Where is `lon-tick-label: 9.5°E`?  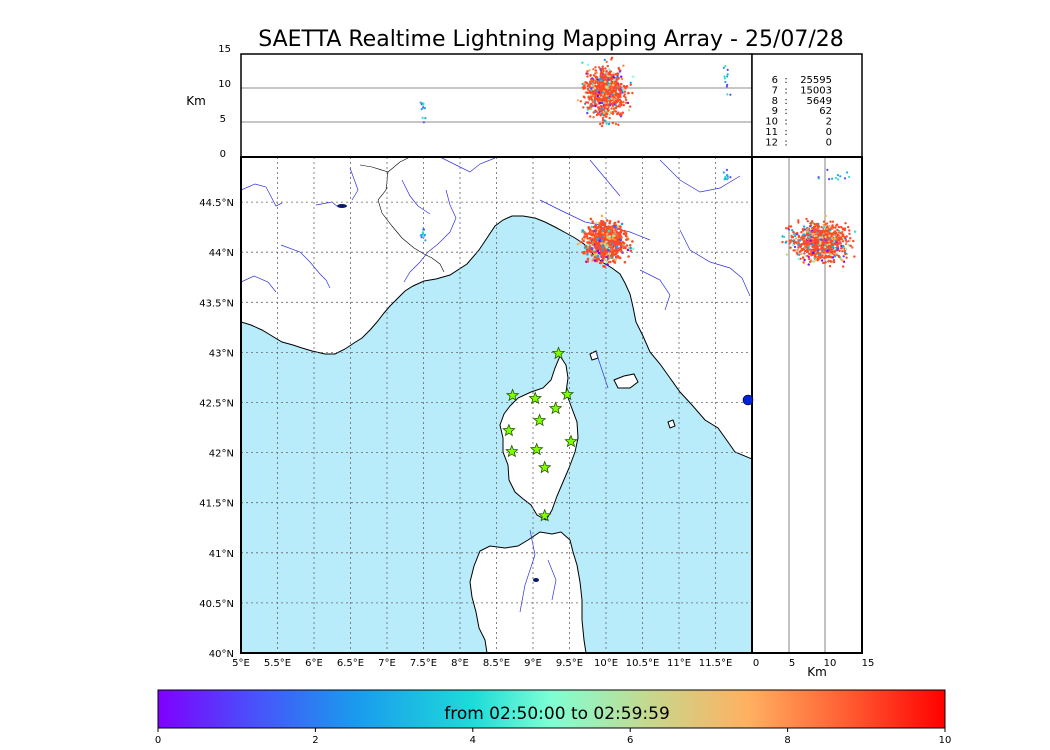
lon-tick-label: 9.5°E is located at coordinates (569, 663).